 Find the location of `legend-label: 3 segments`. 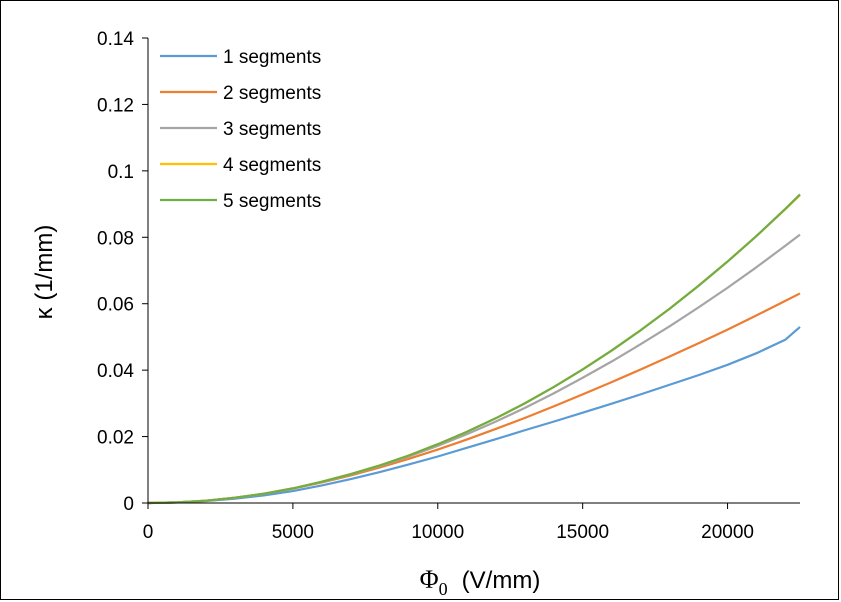

legend-label: 3 segments is located at coordinates (272, 129).